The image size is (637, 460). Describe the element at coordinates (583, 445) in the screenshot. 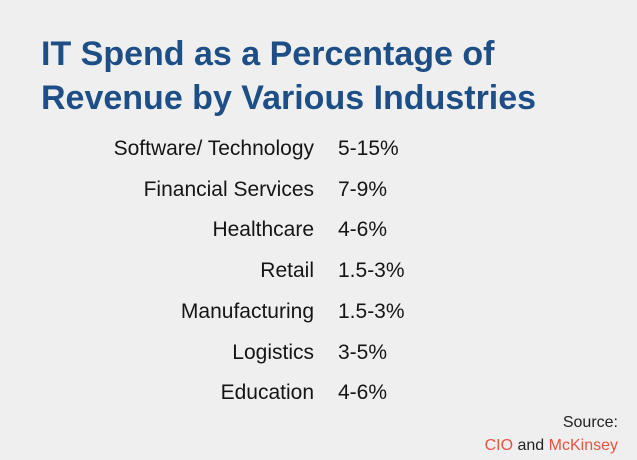

I see `source-name: McKinsey` at that location.